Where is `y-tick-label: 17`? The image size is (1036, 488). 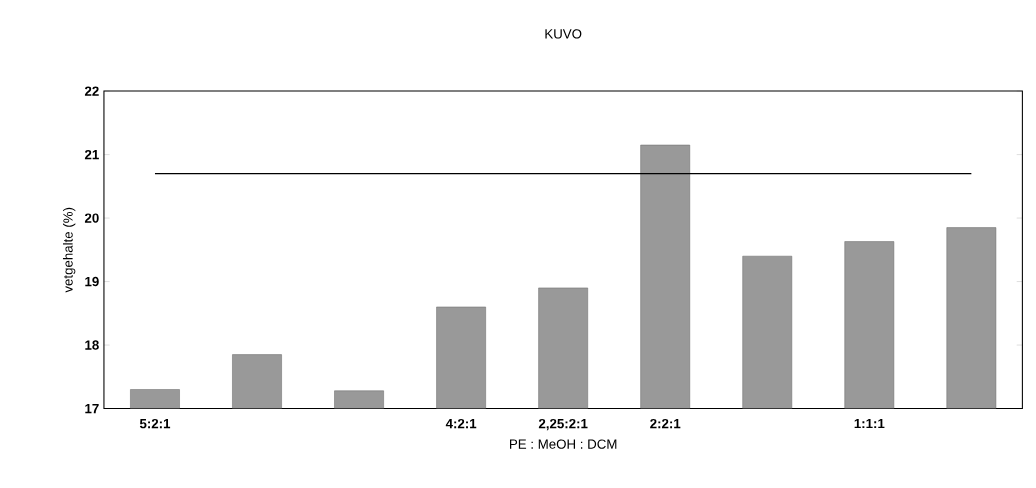 y-tick-label: 17 is located at coordinates (92, 409).